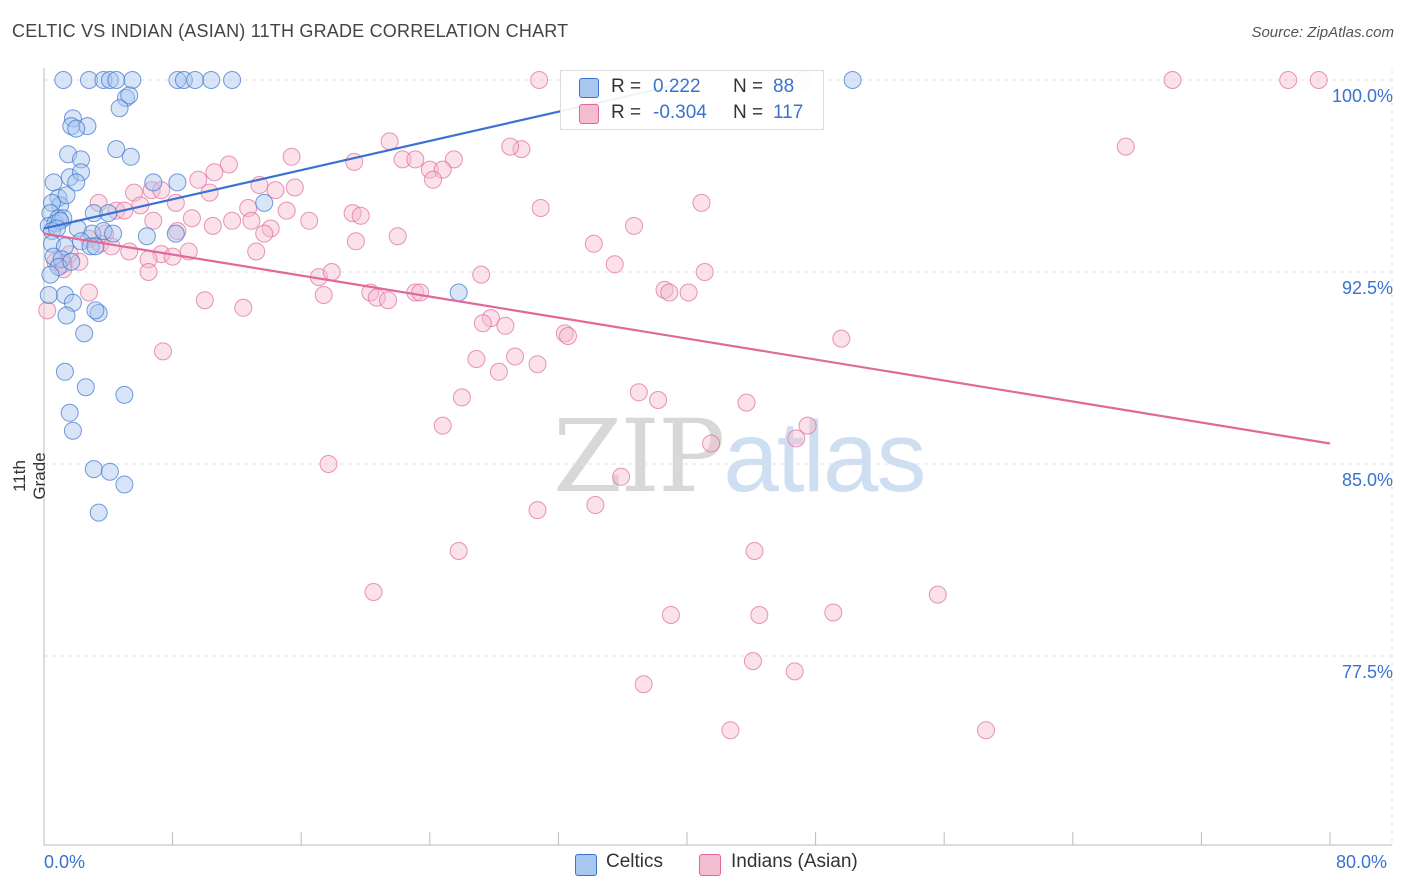  What do you see at coordinates (794, 861) in the screenshot?
I see `legend-label-indians: Indians (Asian)` at bounding box center [794, 861].